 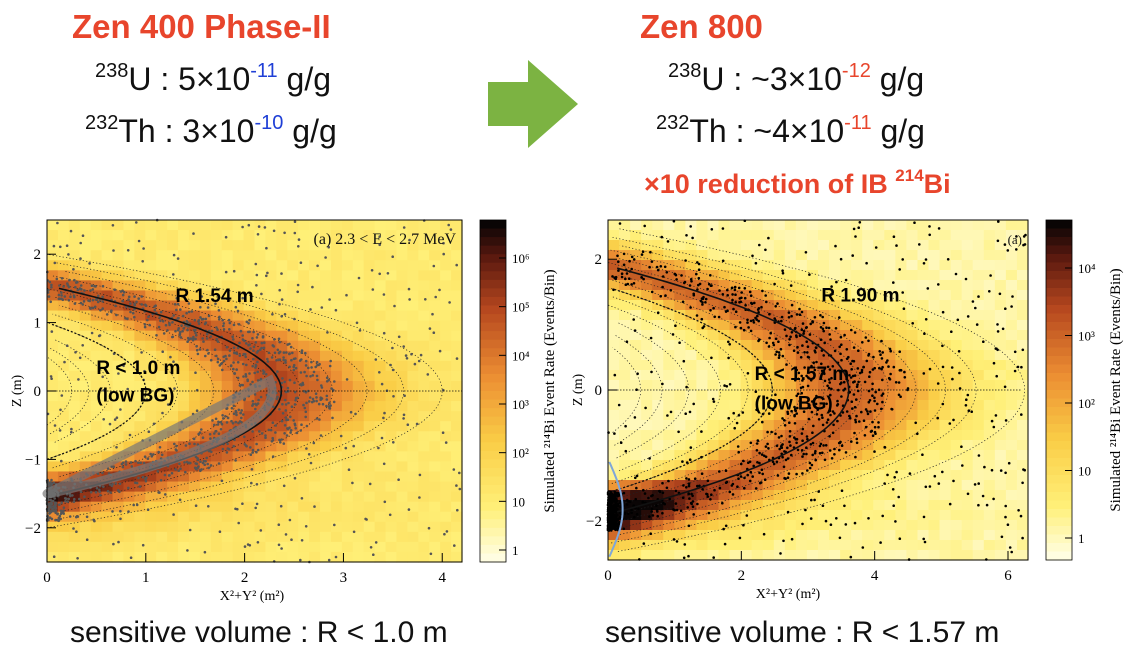 What do you see at coordinates (673, 123) in the screenshot?
I see `th-mass-number: 232` at bounding box center [673, 123].